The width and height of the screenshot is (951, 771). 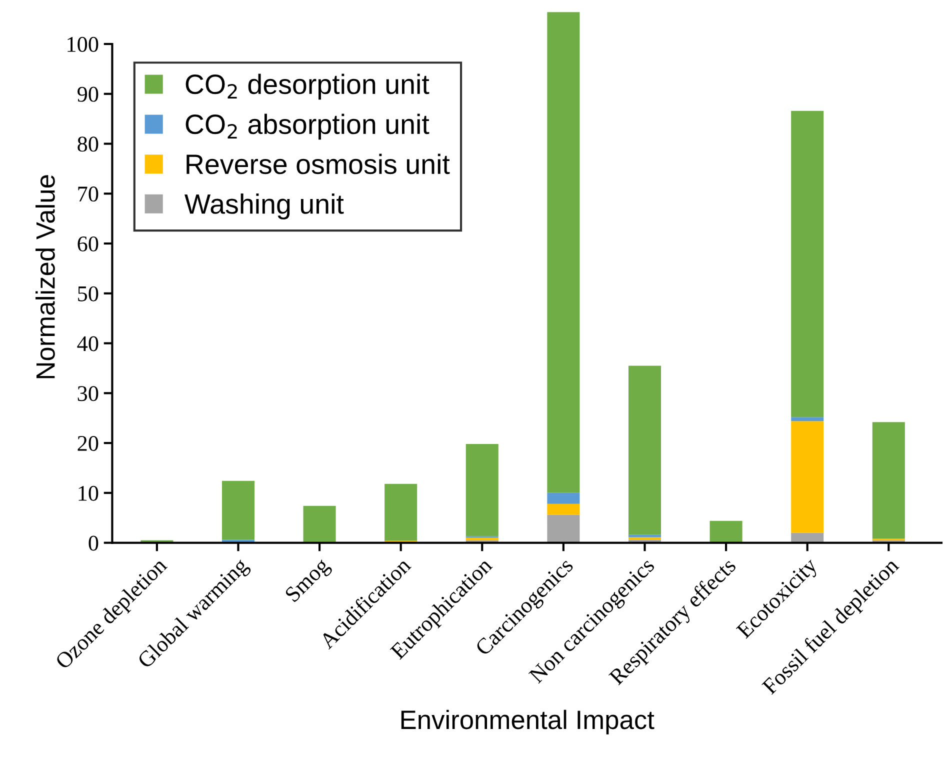 I want to click on legend-label: Reverse osmosis unit, so click(x=318, y=164).